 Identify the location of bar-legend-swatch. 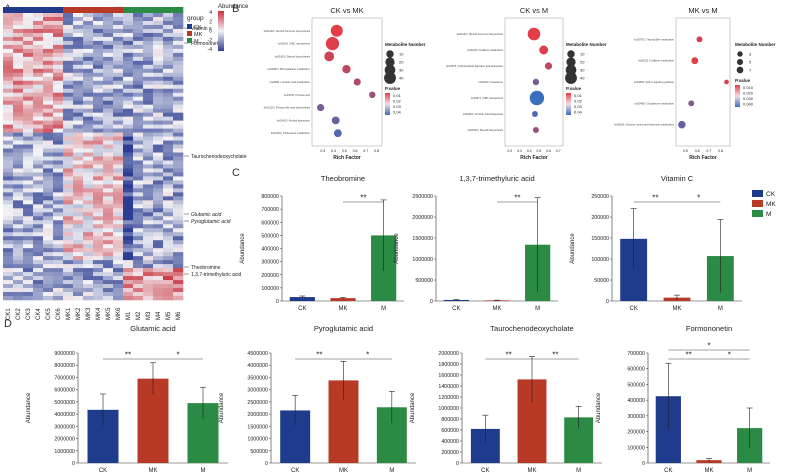
(757, 203).